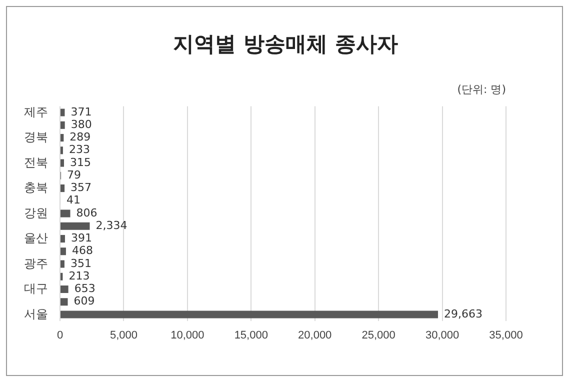 The height and width of the screenshot is (386, 571). I want to click on x-tick-label: 20,000, so click(315, 335).